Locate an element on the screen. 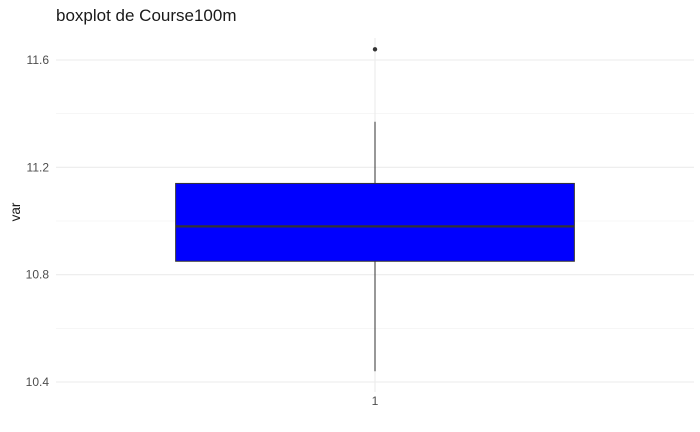  y-tick-label: 11.2 is located at coordinates (38, 167).